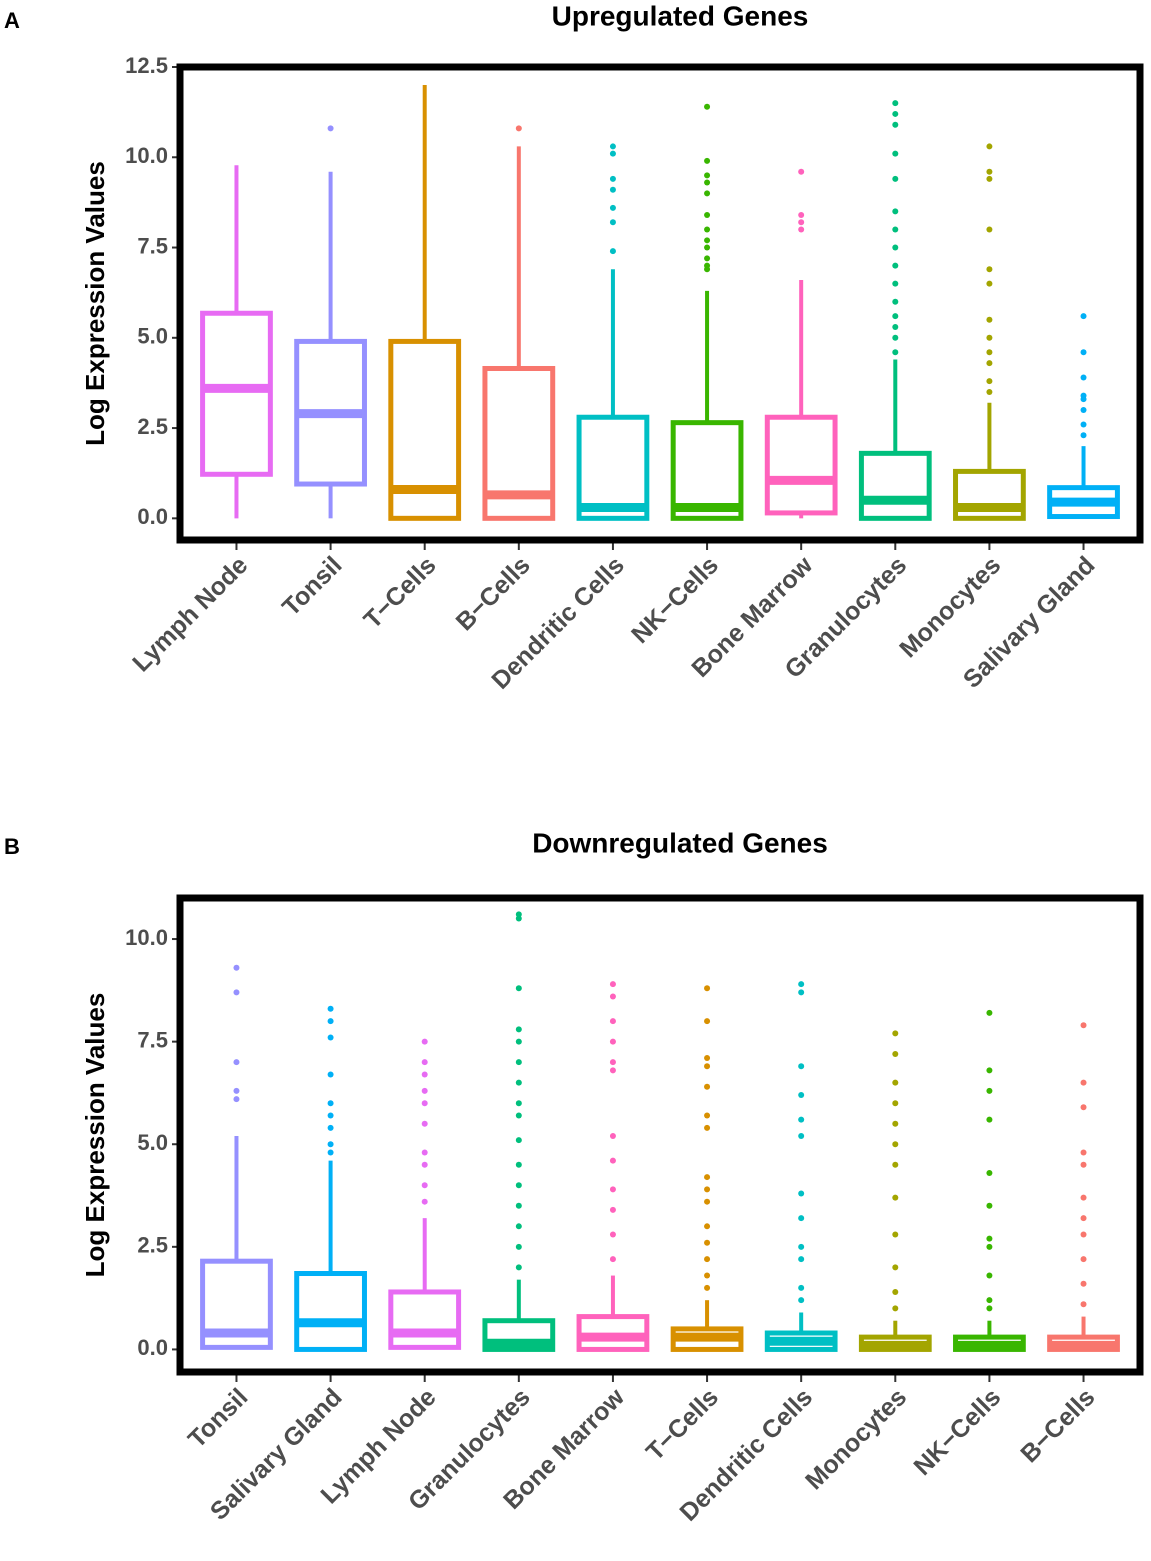  I want to click on y-tick-label: 0.0, so click(152, 1347).